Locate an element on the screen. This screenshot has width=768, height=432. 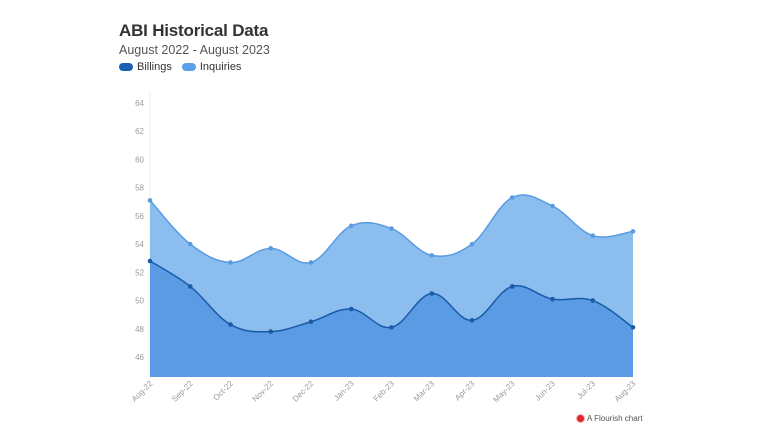
x-tick-label: Jun-23 is located at coordinates (545, 391).